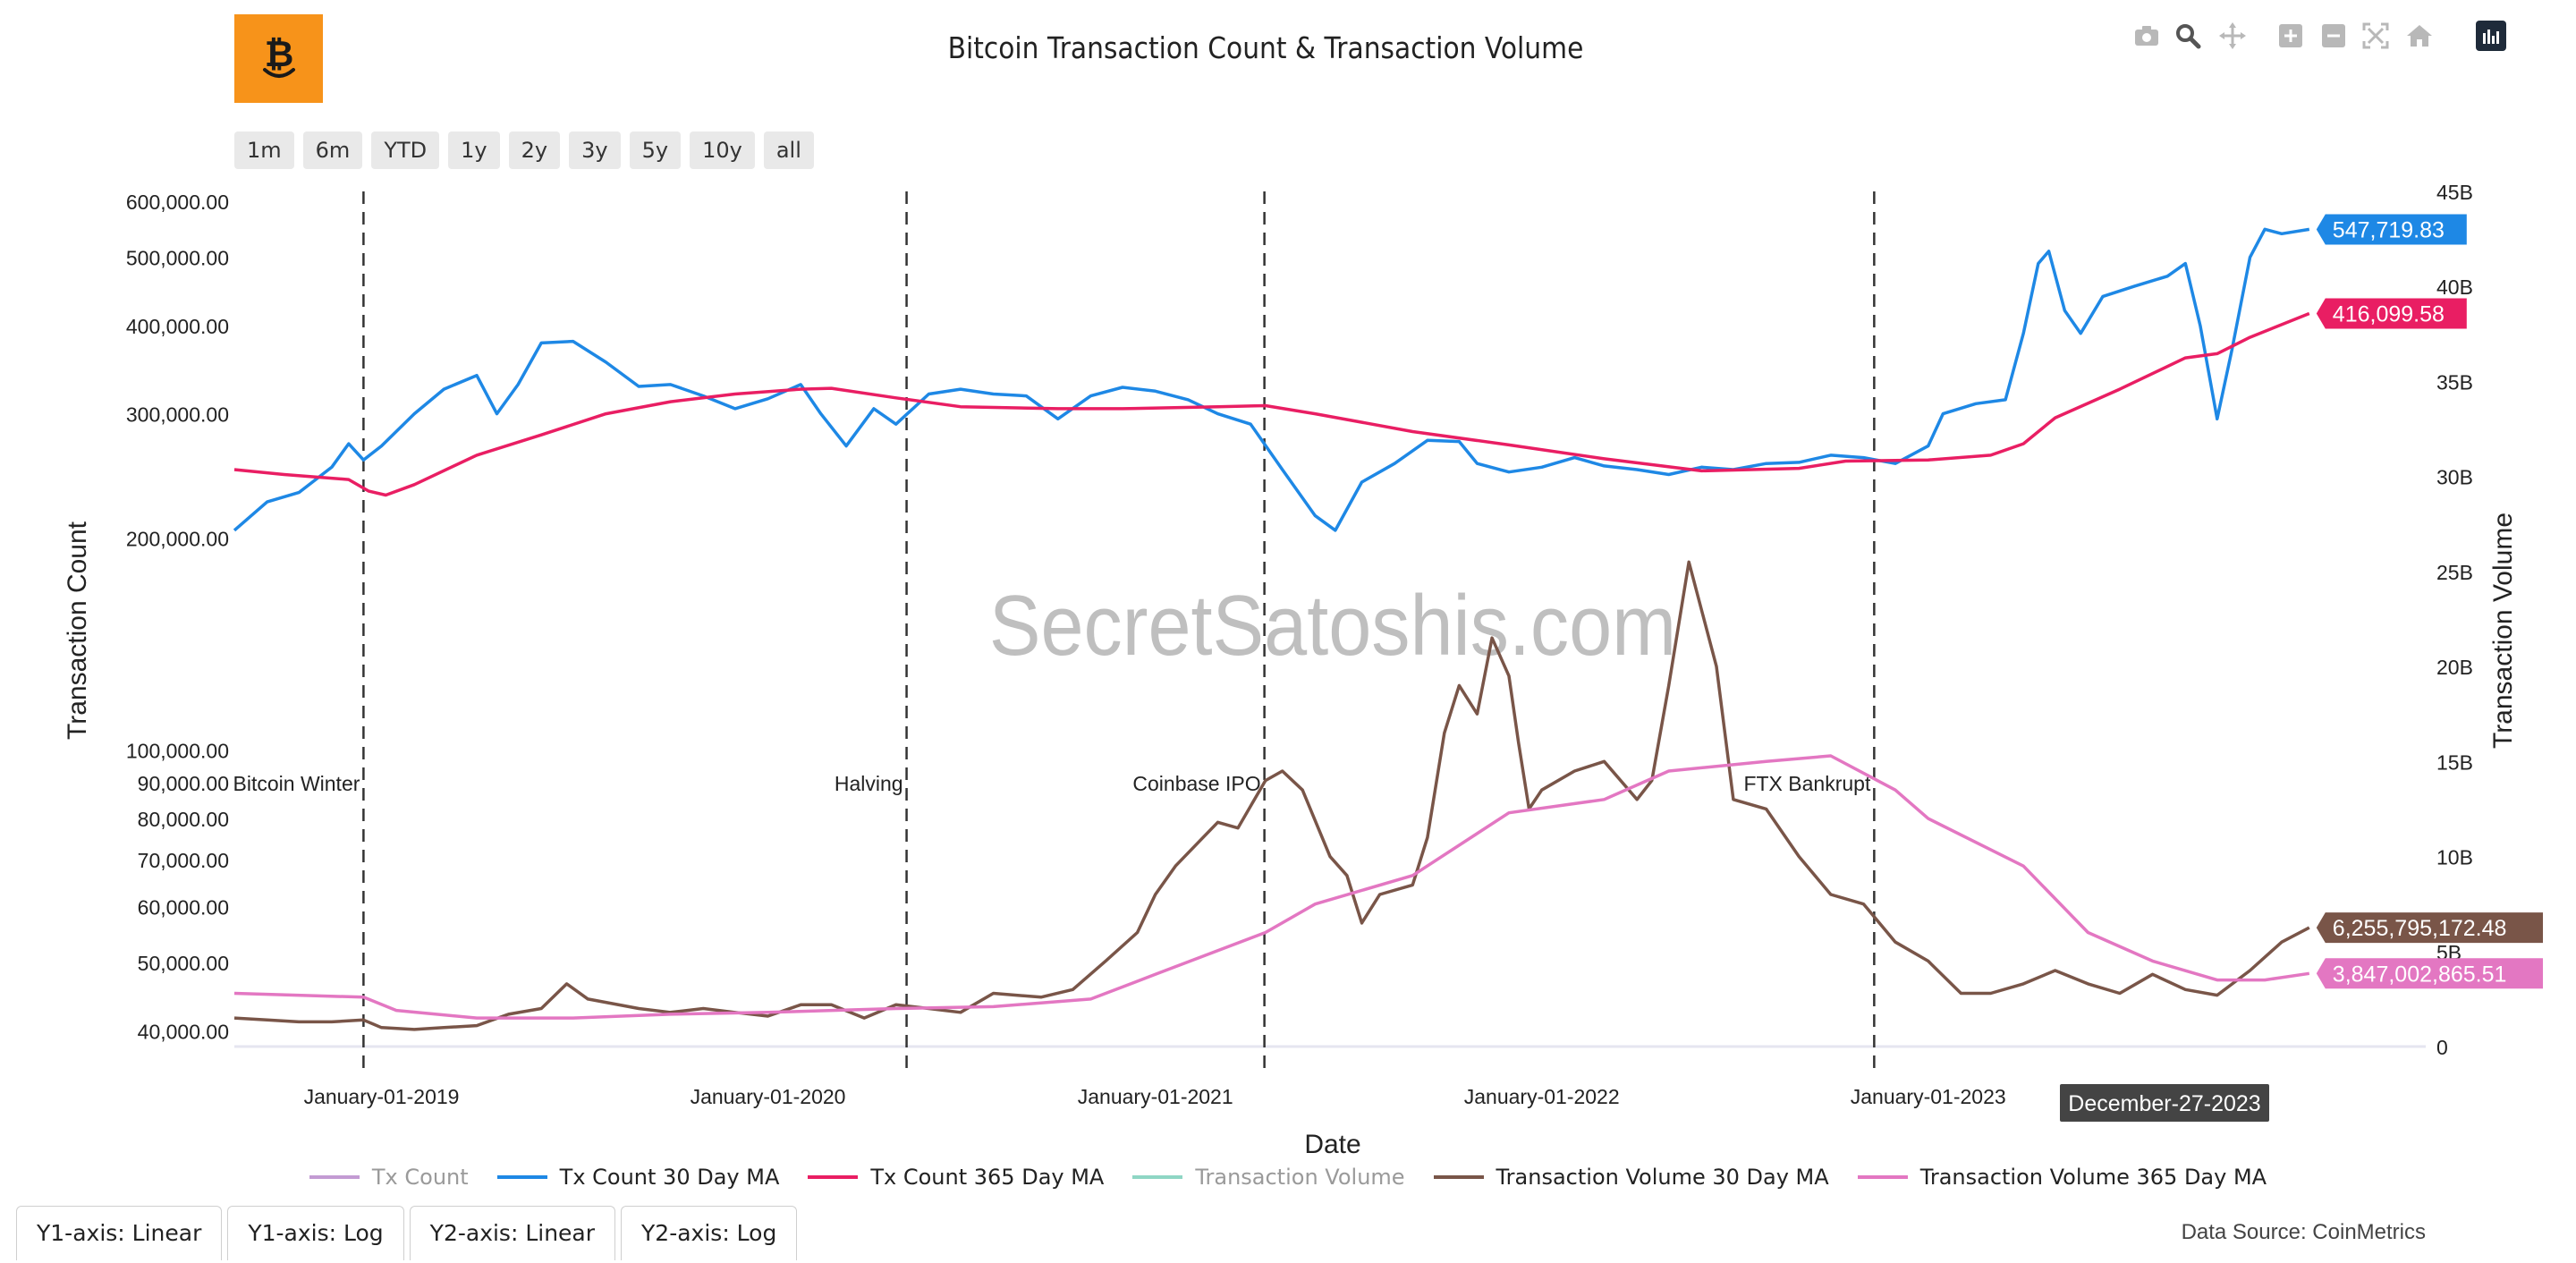 Image resolution: width=2576 pixels, height=1263 pixels. Describe the element at coordinates (2503, 631) in the screenshot. I see `y2-axis-title: Transaction Volume` at that location.